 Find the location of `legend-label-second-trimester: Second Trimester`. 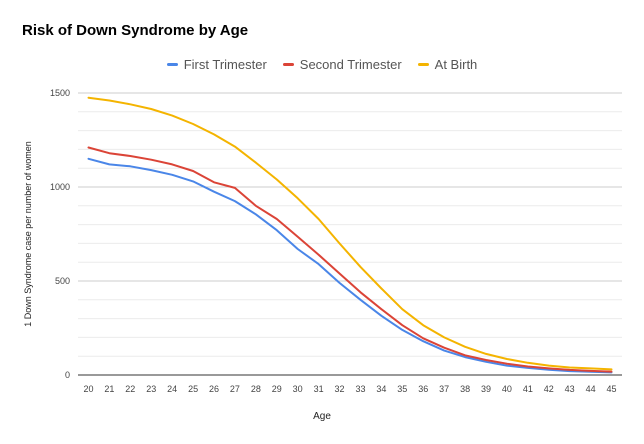

legend-label-second-trimester: Second Trimester is located at coordinates (350, 64).